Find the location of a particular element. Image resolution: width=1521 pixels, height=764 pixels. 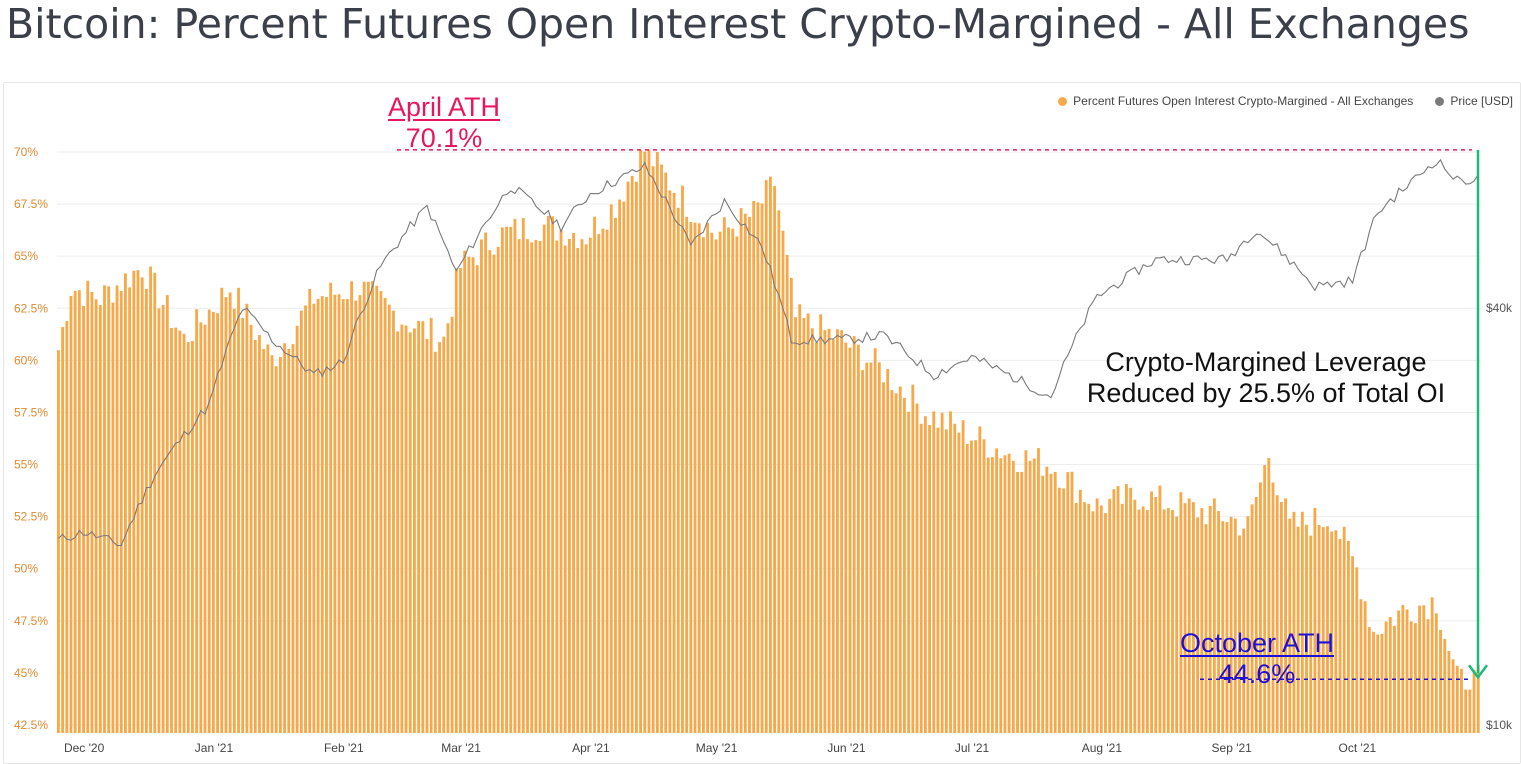

x-tick-label: Sep '21 is located at coordinates (1232, 748).